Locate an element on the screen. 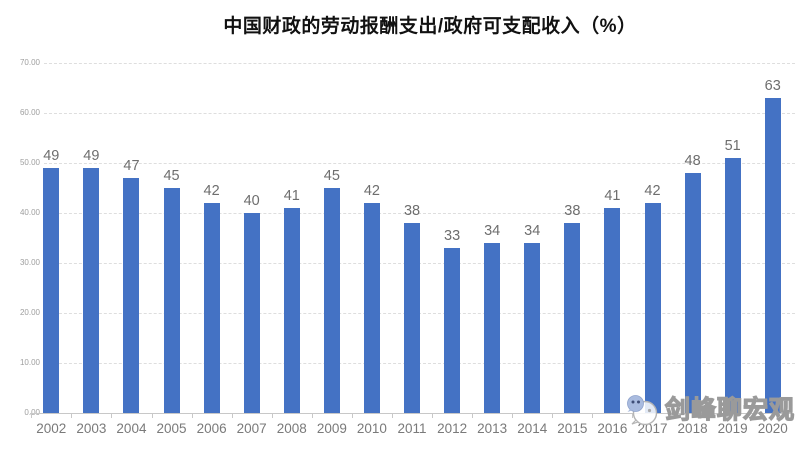 Image resolution: width=800 pixels, height=450 pixels. x-axis-label-2011: 2011 is located at coordinates (412, 428).